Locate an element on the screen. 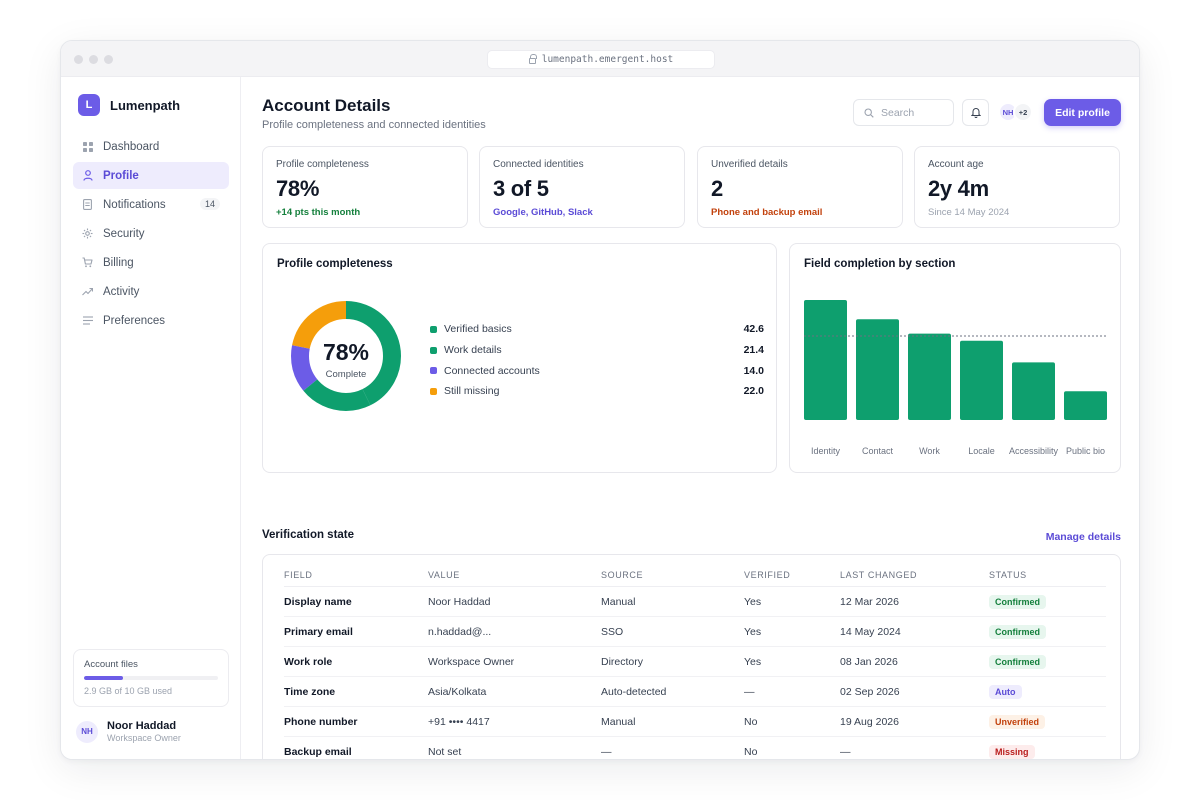  cell-last-changed: 08 Jan 2026 is located at coordinates (869, 662).